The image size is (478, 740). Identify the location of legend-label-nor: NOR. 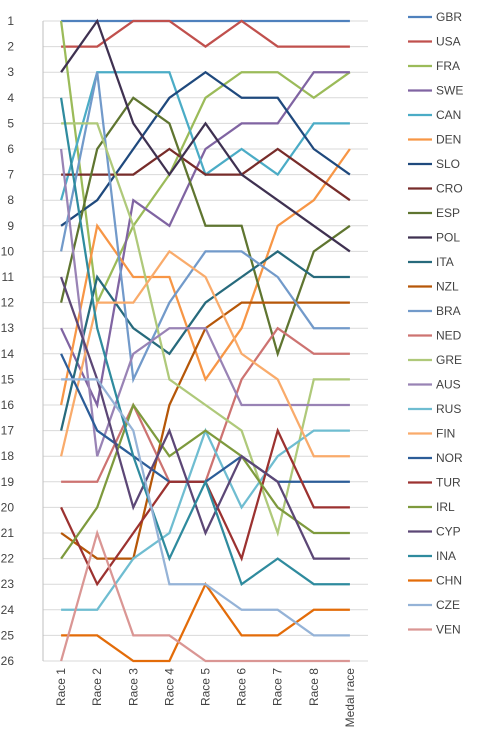
(449, 458).